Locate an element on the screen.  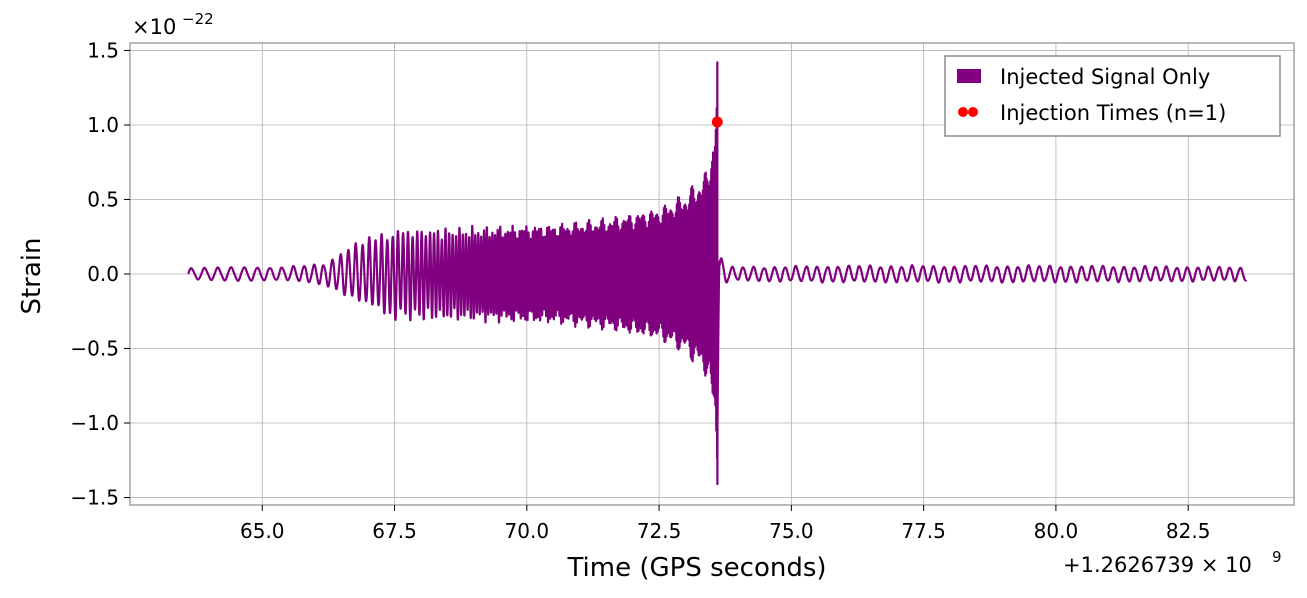
x-tick-label: 75.0 is located at coordinates (791, 531).